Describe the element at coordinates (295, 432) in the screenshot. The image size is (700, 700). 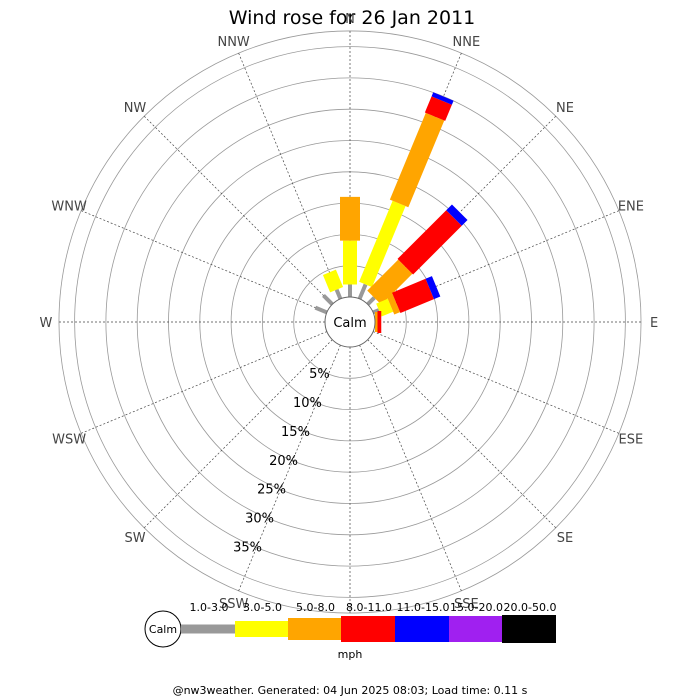
I see `ring-label: 15%` at that location.